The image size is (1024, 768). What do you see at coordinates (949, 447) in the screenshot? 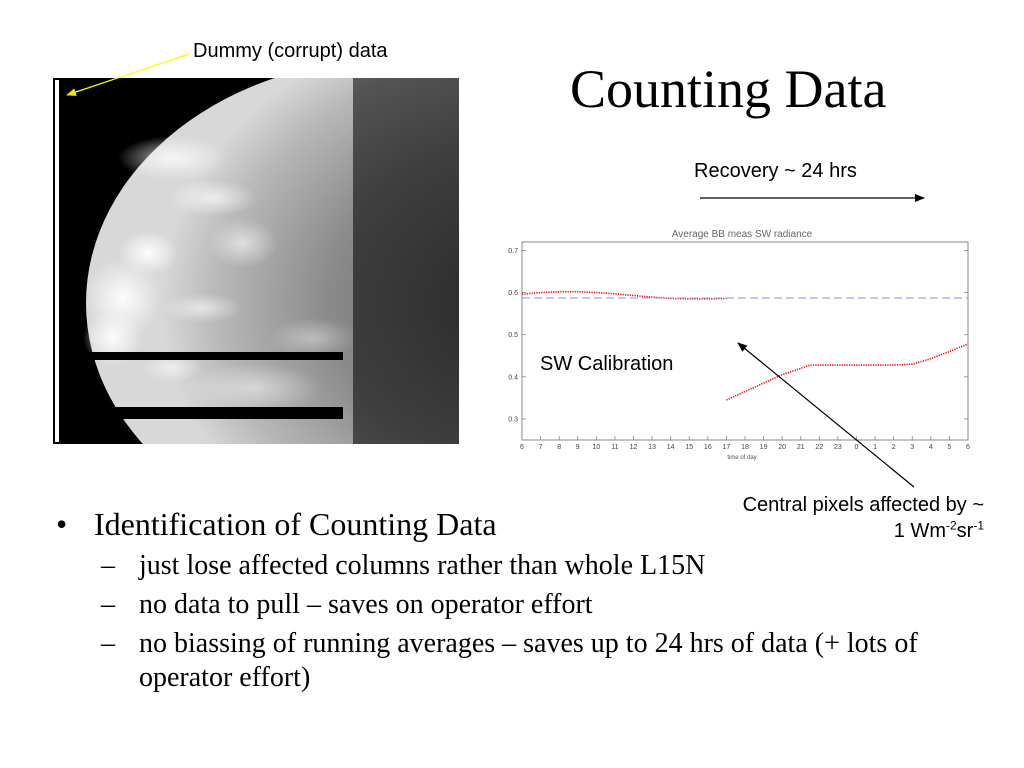
I see `x-tick-label: 5` at bounding box center [949, 447].